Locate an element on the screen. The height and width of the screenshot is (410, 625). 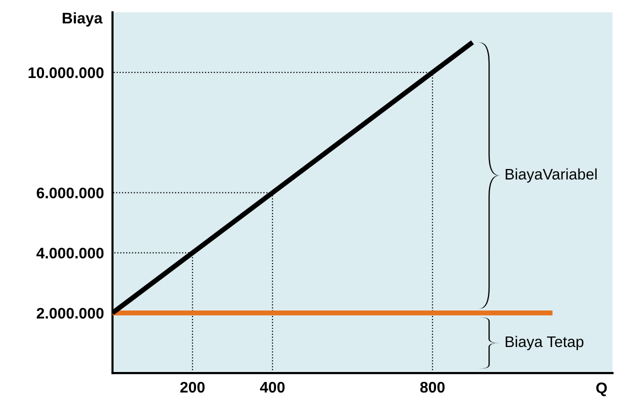
y-tick-label: 10.000.000 is located at coordinates (66, 72).